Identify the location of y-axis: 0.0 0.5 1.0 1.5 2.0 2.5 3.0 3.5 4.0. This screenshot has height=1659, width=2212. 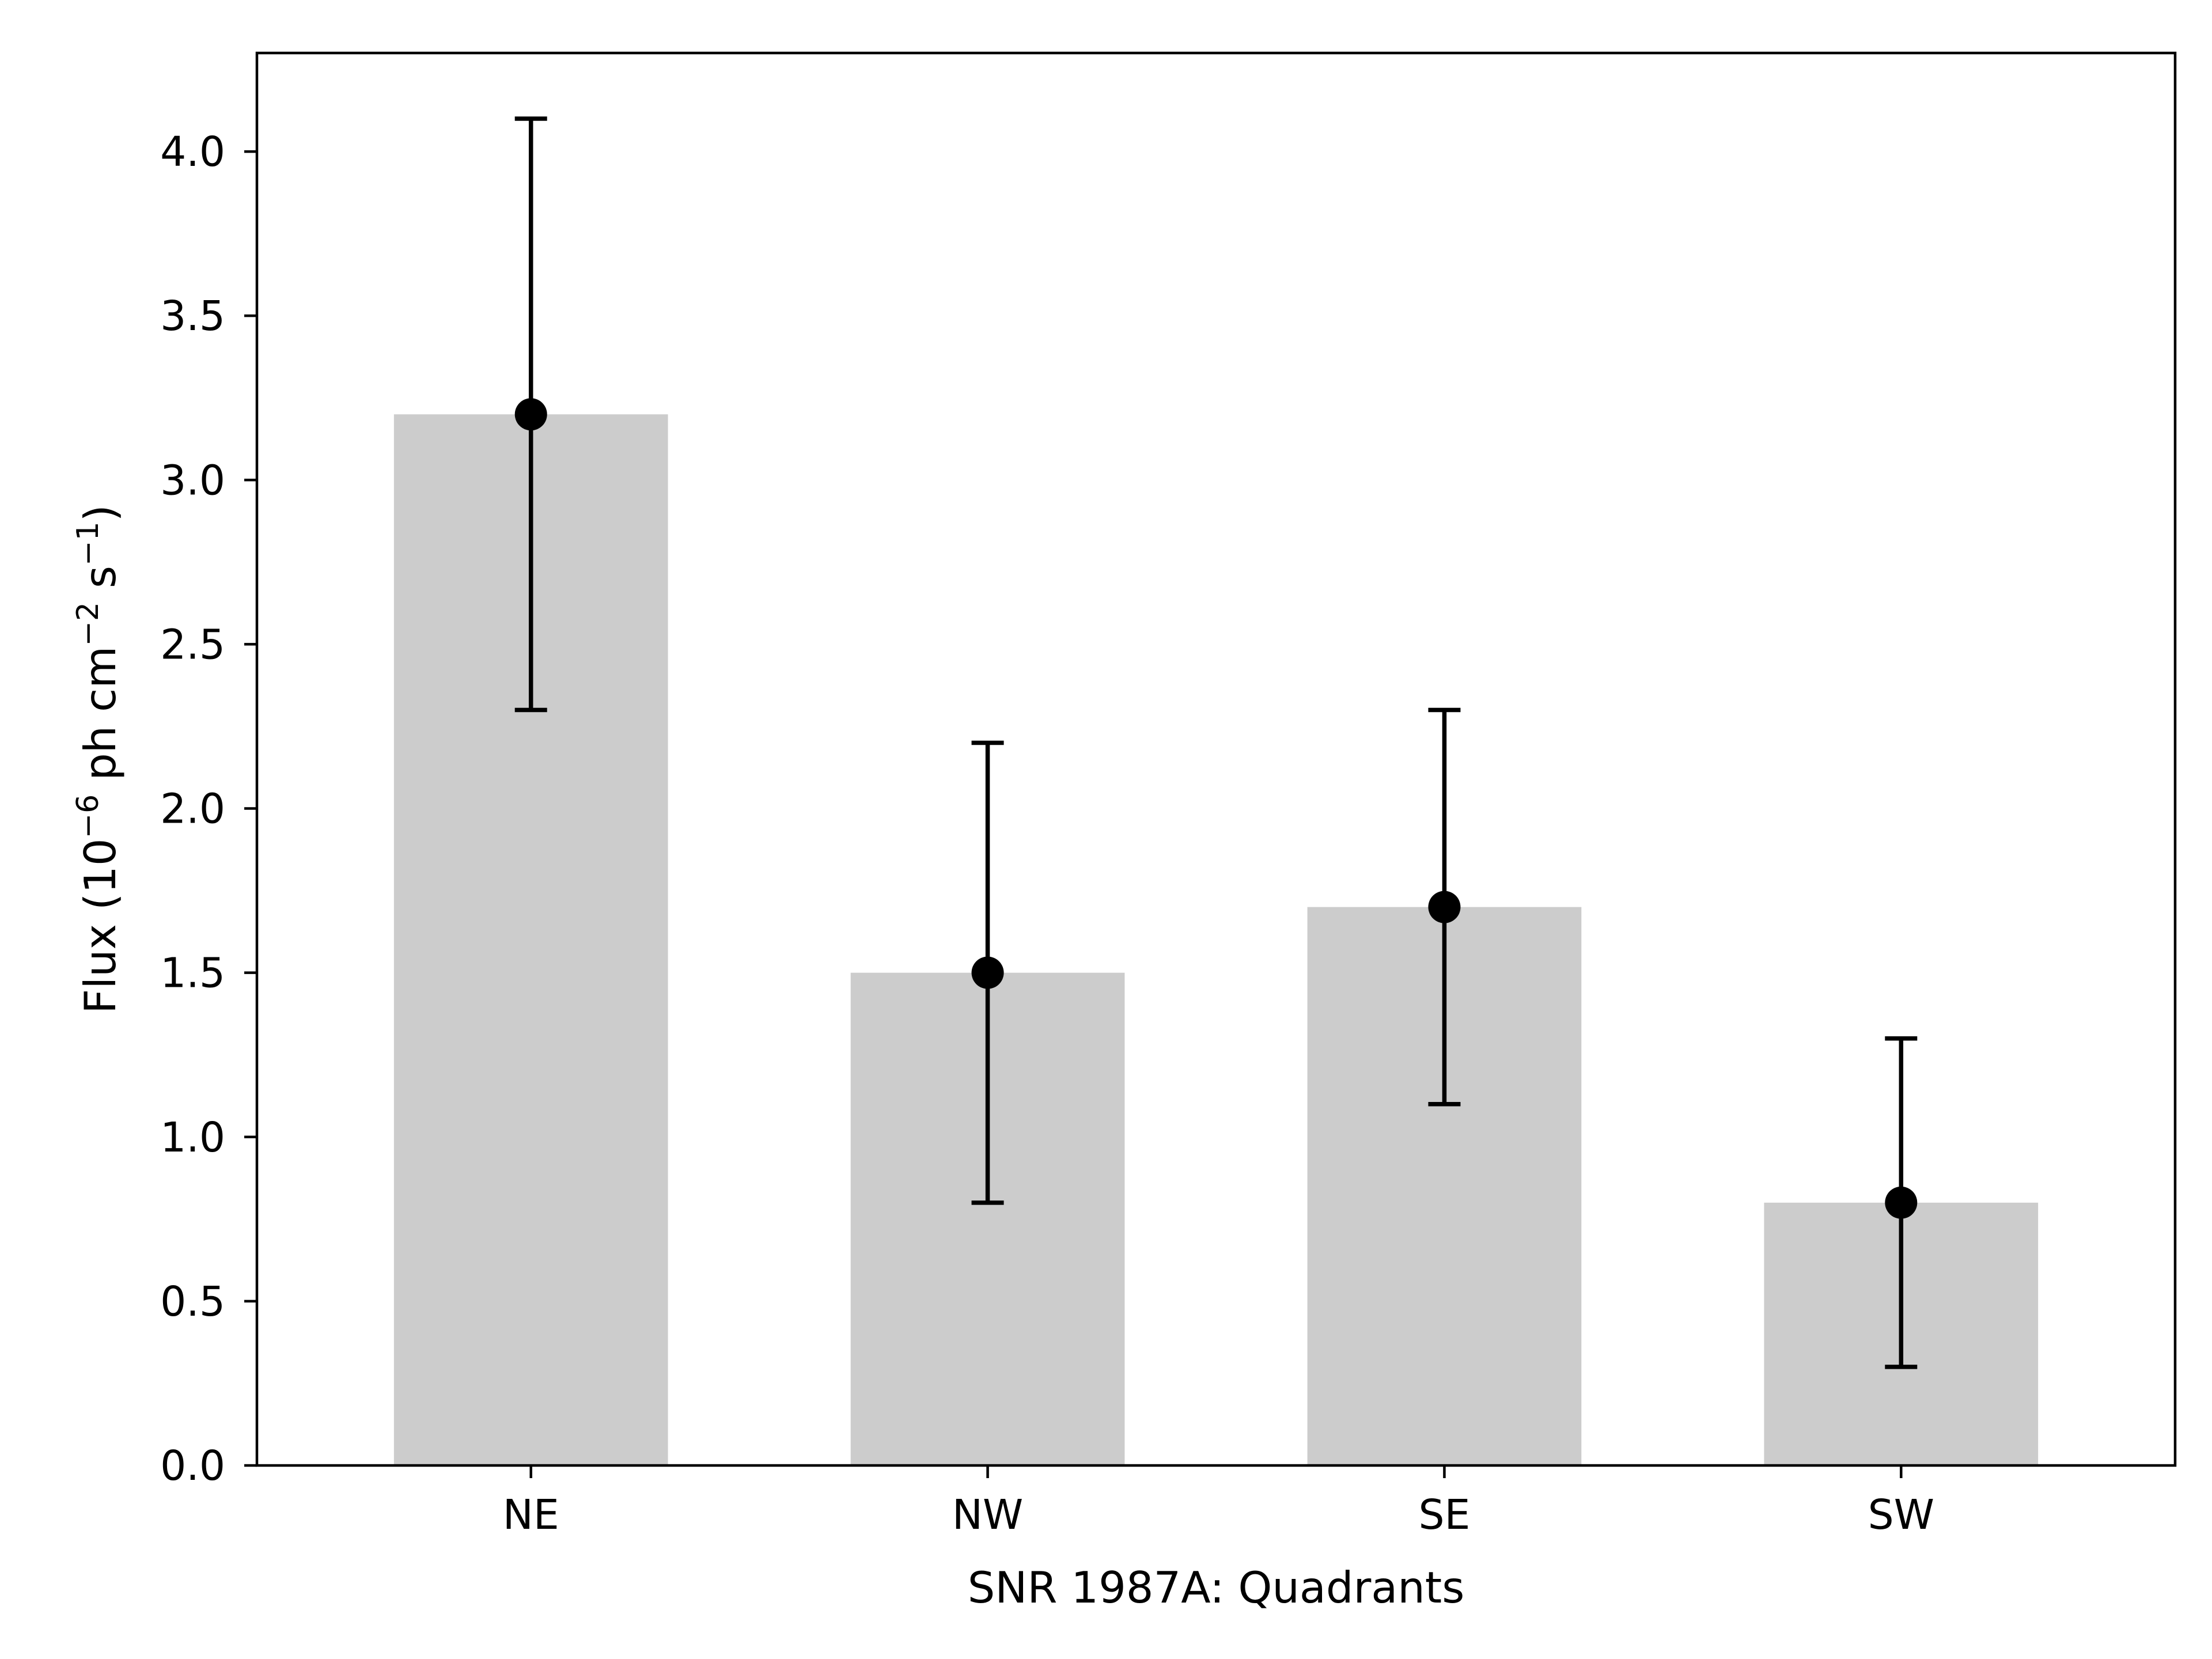
(208, 809).